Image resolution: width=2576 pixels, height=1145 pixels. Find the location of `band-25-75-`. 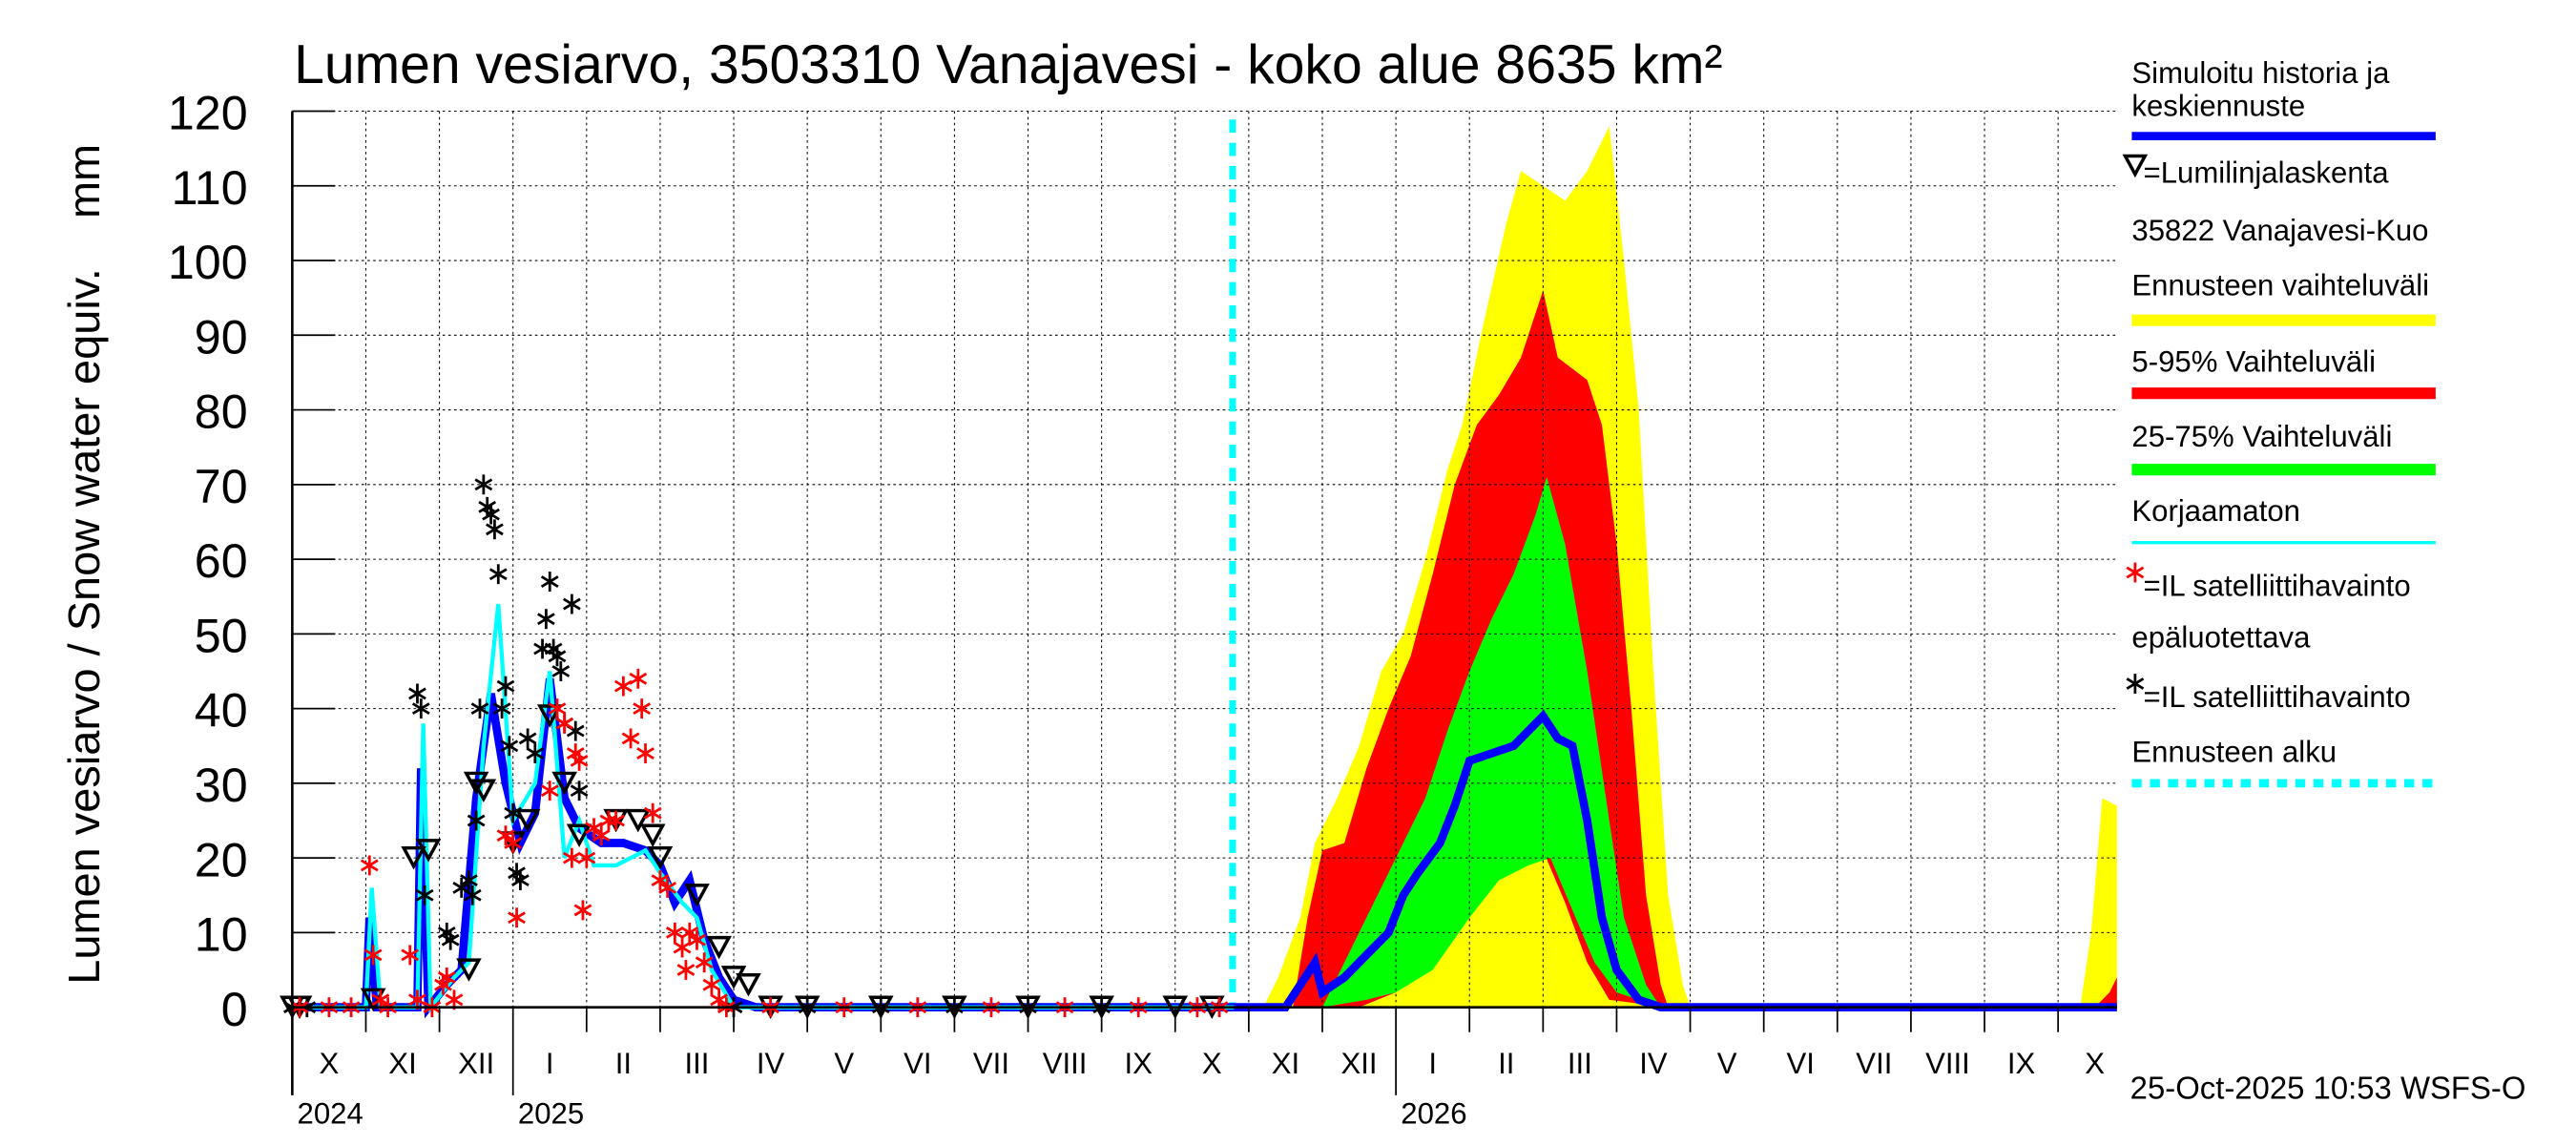

band-25-75- is located at coordinates (1491, 743).